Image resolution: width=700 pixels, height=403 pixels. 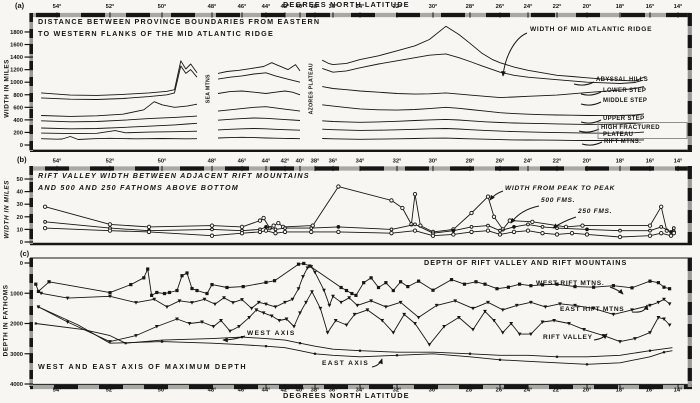 What do you see at coordinates (500, 161) in the screenshot?
I see `lat-tick-label: 26°` at bounding box center [500, 161].